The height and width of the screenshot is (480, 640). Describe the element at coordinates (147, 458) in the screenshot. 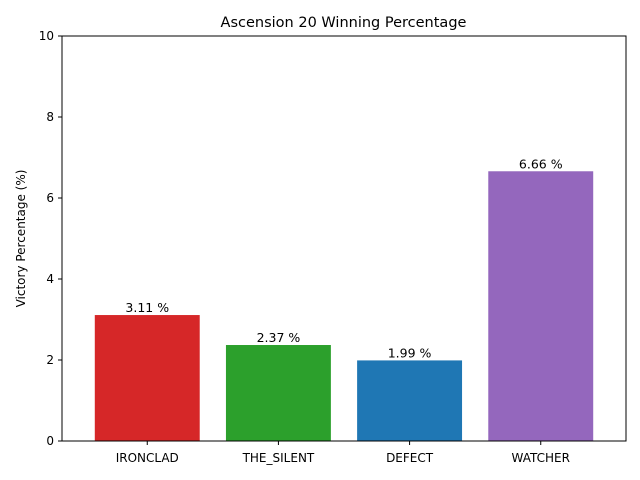

I see `x-tick-label: IRONCLAD` at that location.